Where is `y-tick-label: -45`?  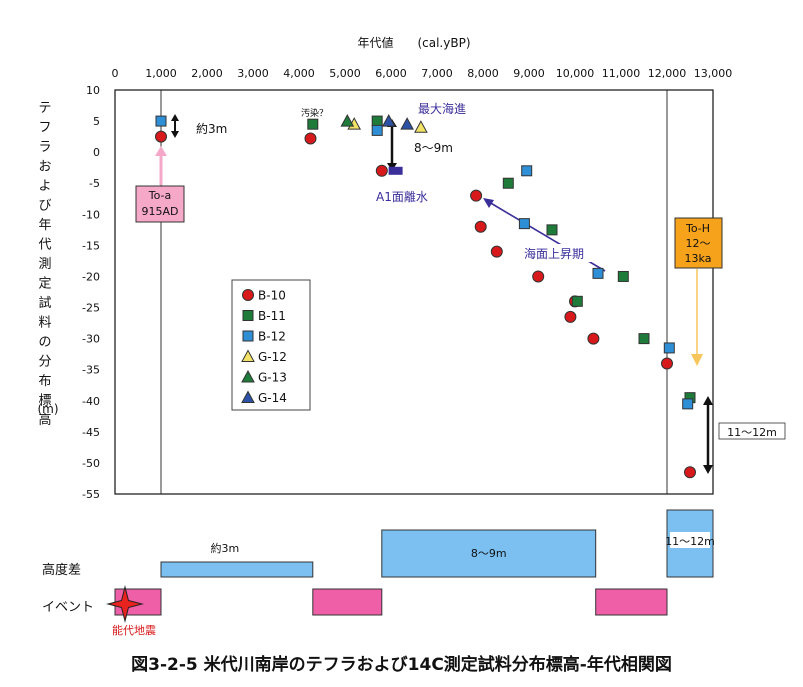
y-tick-label: -45 is located at coordinates (91, 432).